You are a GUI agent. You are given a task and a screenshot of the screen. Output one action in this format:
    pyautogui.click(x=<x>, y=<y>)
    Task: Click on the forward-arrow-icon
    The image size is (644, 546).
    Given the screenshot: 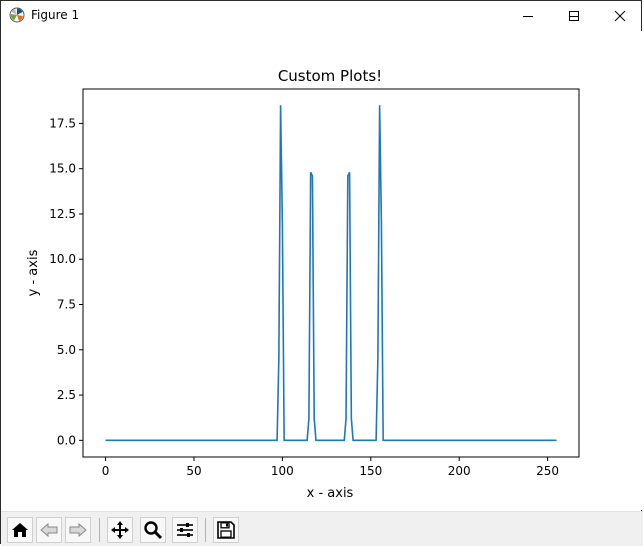 What is the action you would take?
    pyautogui.click(x=78, y=530)
    